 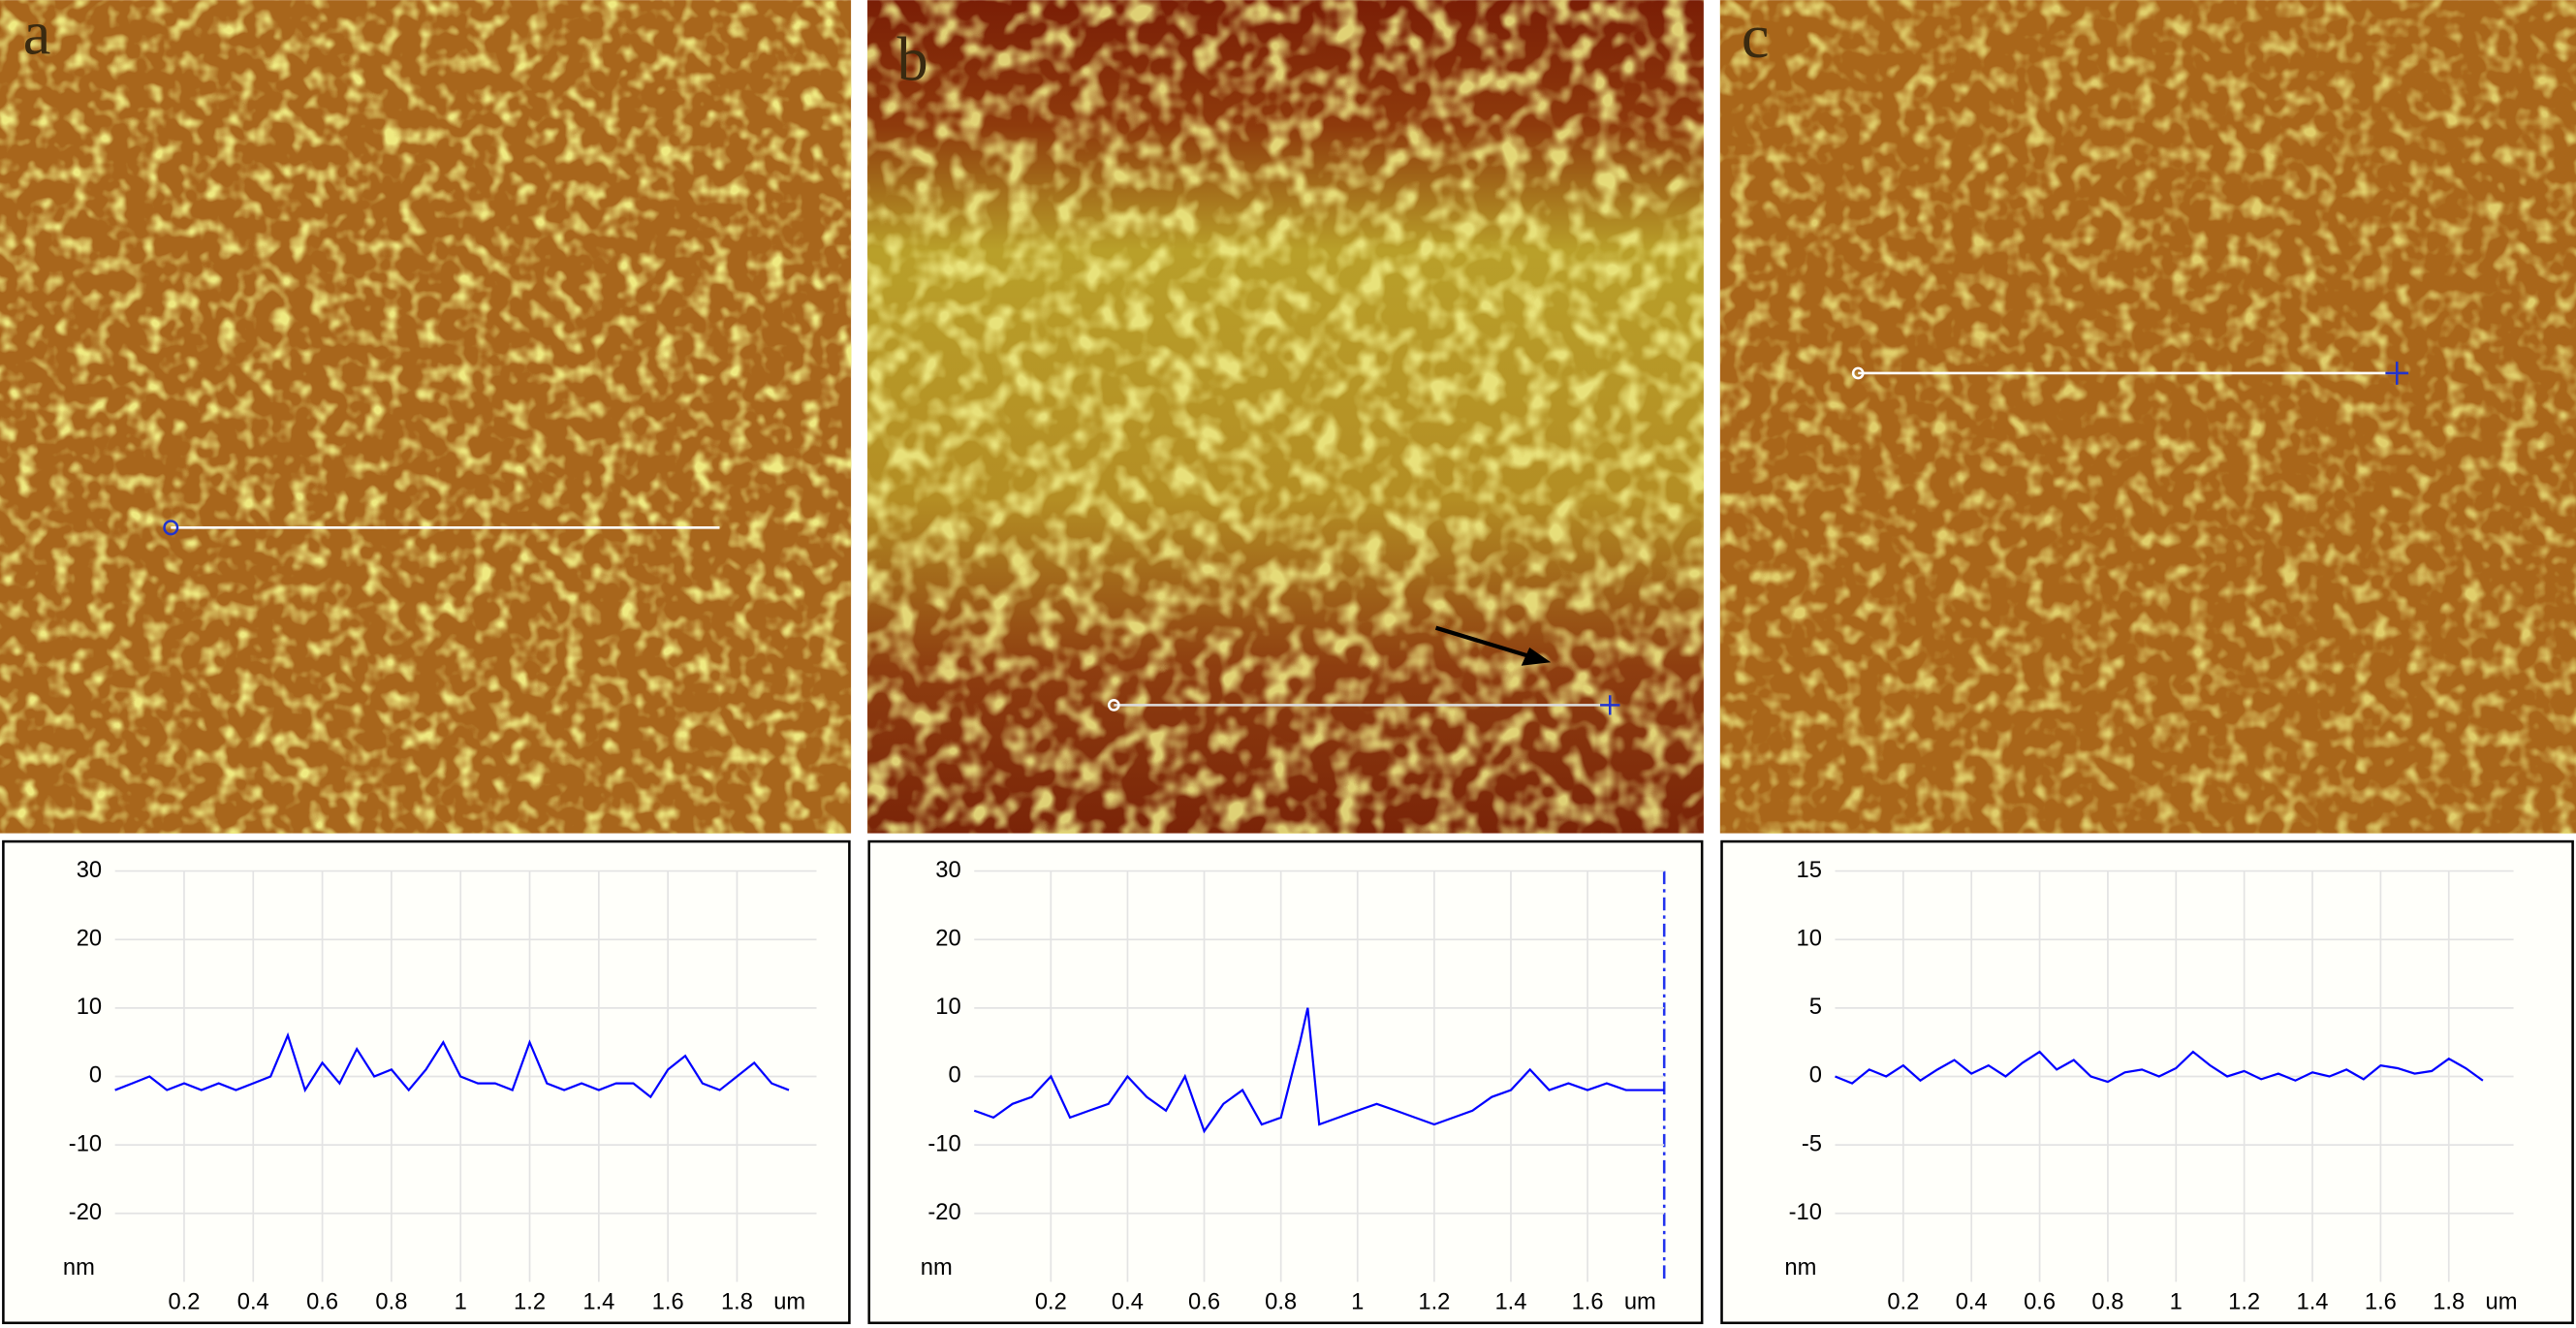 What do you see at coordinates (1809, 870) in the screenshot?
I see `y-tick-label: 15` at bounding box center [1809, 870].